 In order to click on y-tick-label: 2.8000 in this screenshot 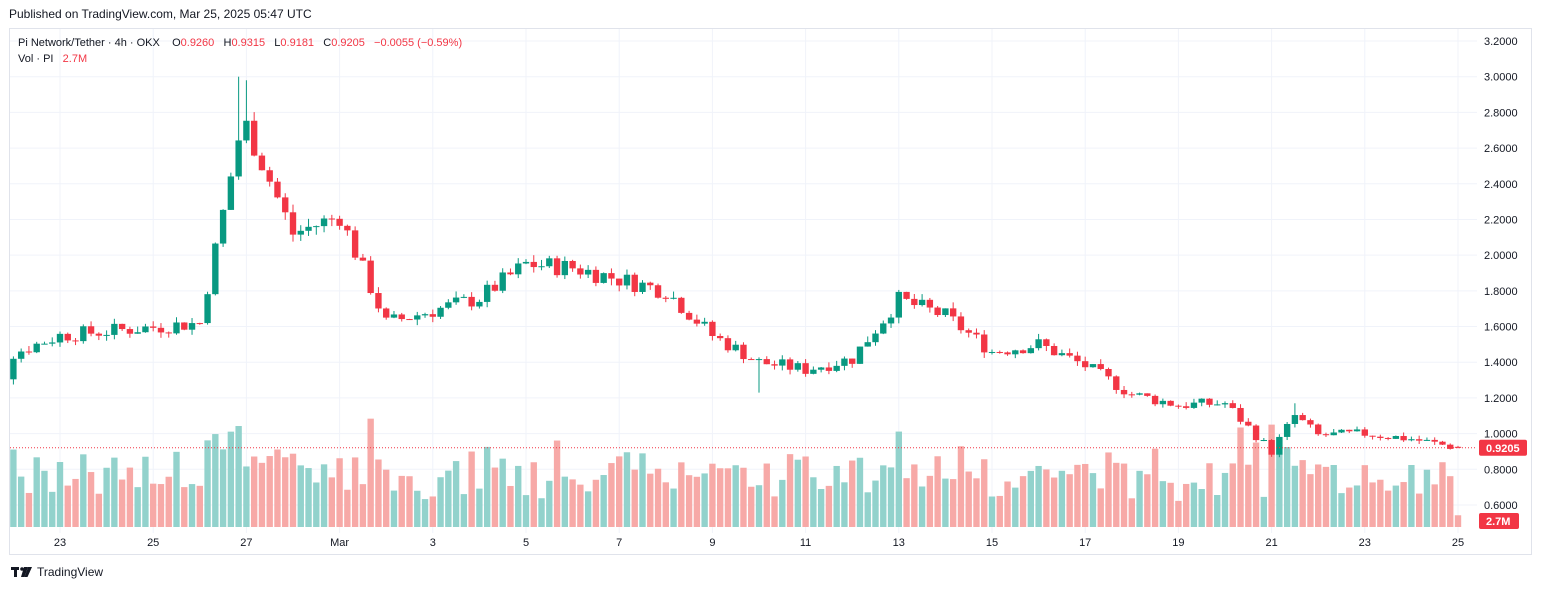, I will do `click(1501, 113)`.